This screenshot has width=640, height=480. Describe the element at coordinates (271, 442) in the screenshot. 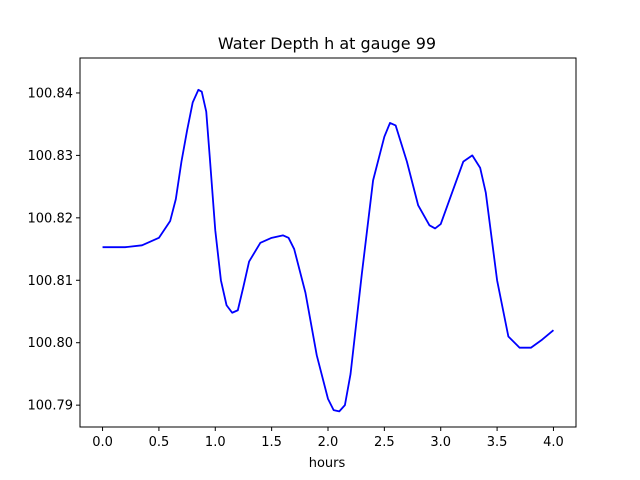

I see `x-tick-label: 1.5` at that location.